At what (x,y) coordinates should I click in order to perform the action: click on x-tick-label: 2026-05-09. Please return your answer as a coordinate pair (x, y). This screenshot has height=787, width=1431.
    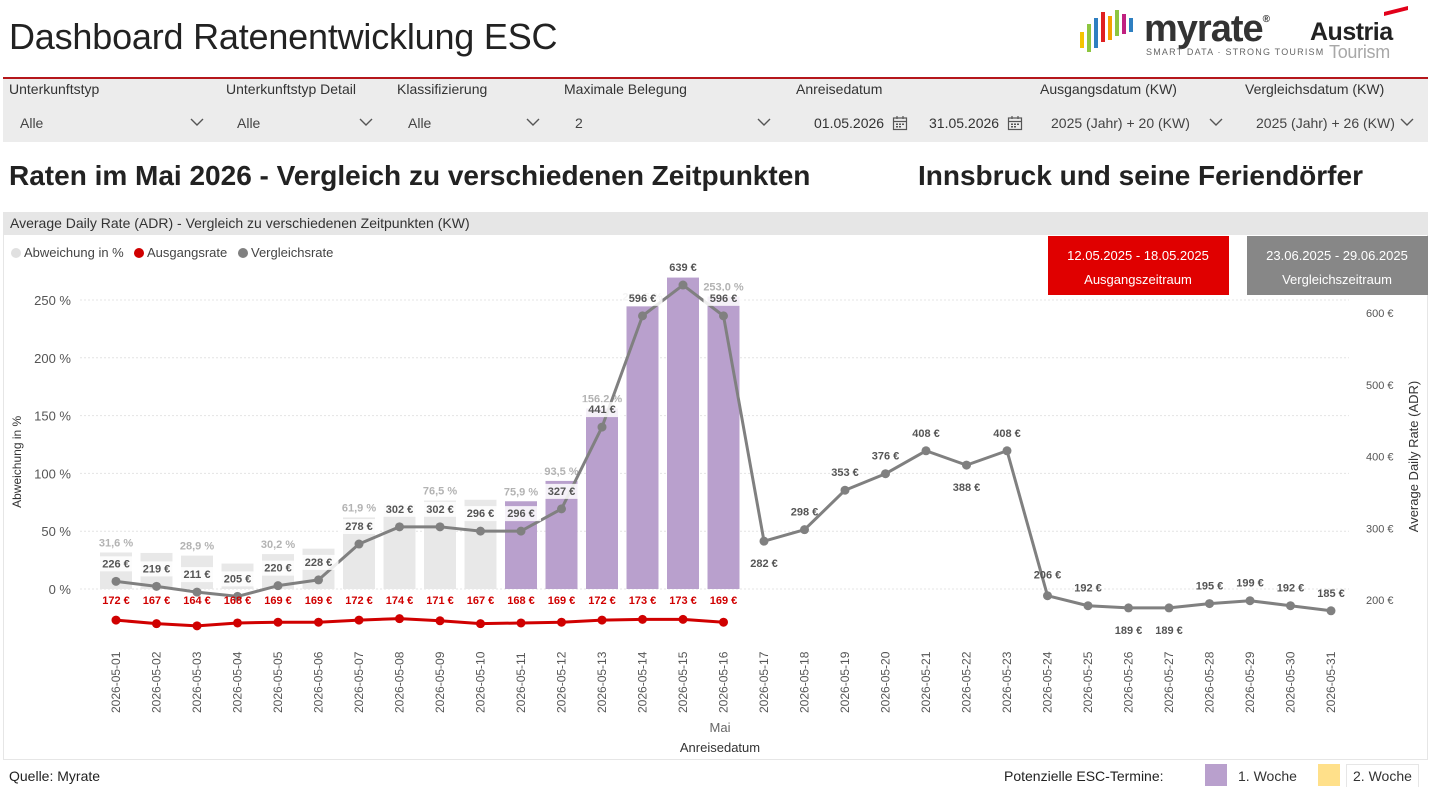
    Looking at the image, I should click on (440, 682).